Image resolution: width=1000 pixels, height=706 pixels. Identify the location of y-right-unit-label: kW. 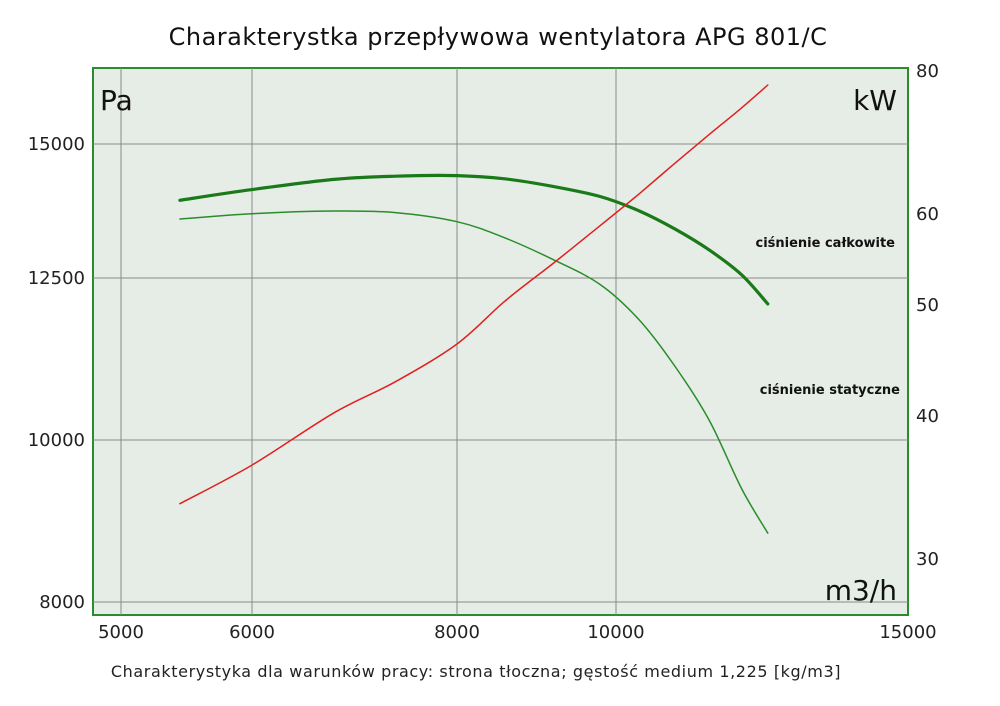
(875, 100).